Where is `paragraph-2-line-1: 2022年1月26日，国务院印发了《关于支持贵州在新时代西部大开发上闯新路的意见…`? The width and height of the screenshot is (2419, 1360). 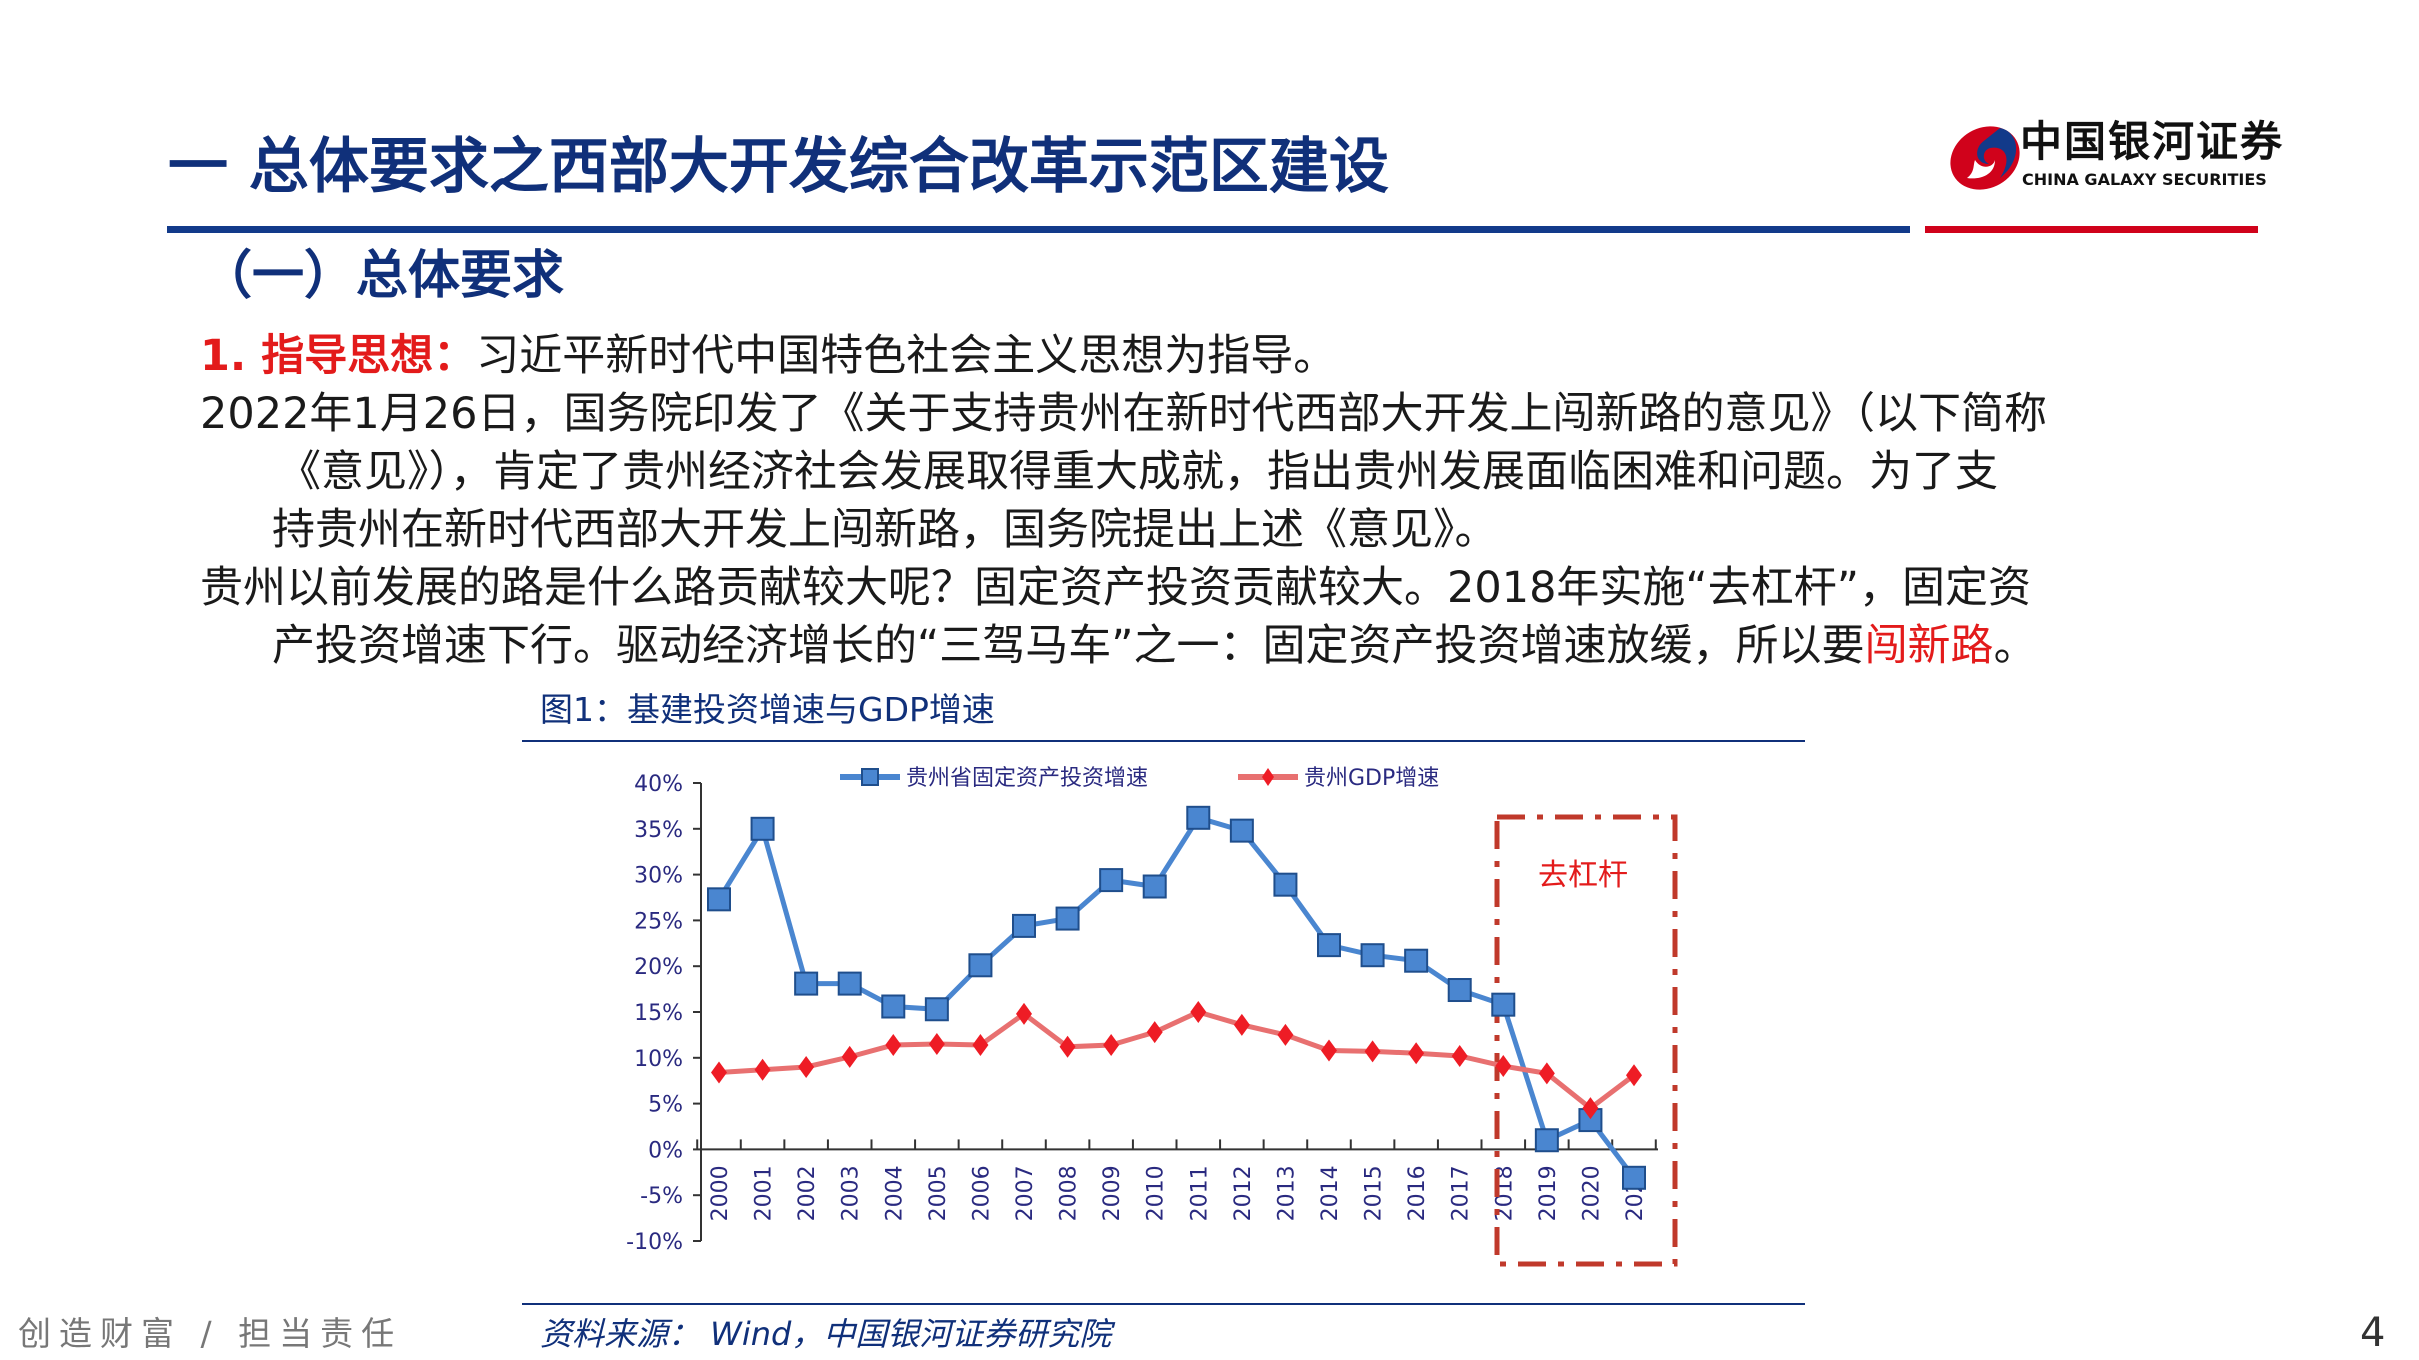 paragraph-2-line-1: 2022年1月26日，国务院印发了《关于支持贵州在新时代西部大开发上闯新路的意见… is located at coordinates (1124, 414).